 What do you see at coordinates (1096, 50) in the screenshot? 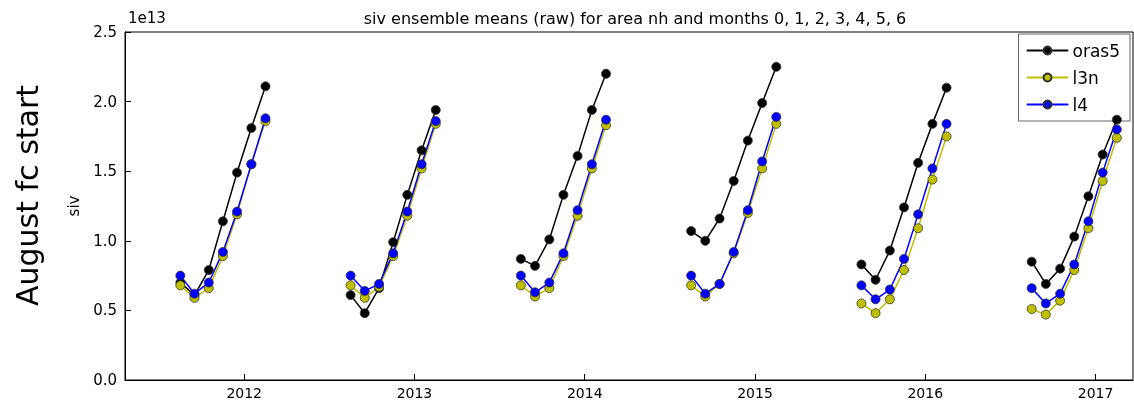
I see `legend-label: oras5` at bounding box center [1096, 50].